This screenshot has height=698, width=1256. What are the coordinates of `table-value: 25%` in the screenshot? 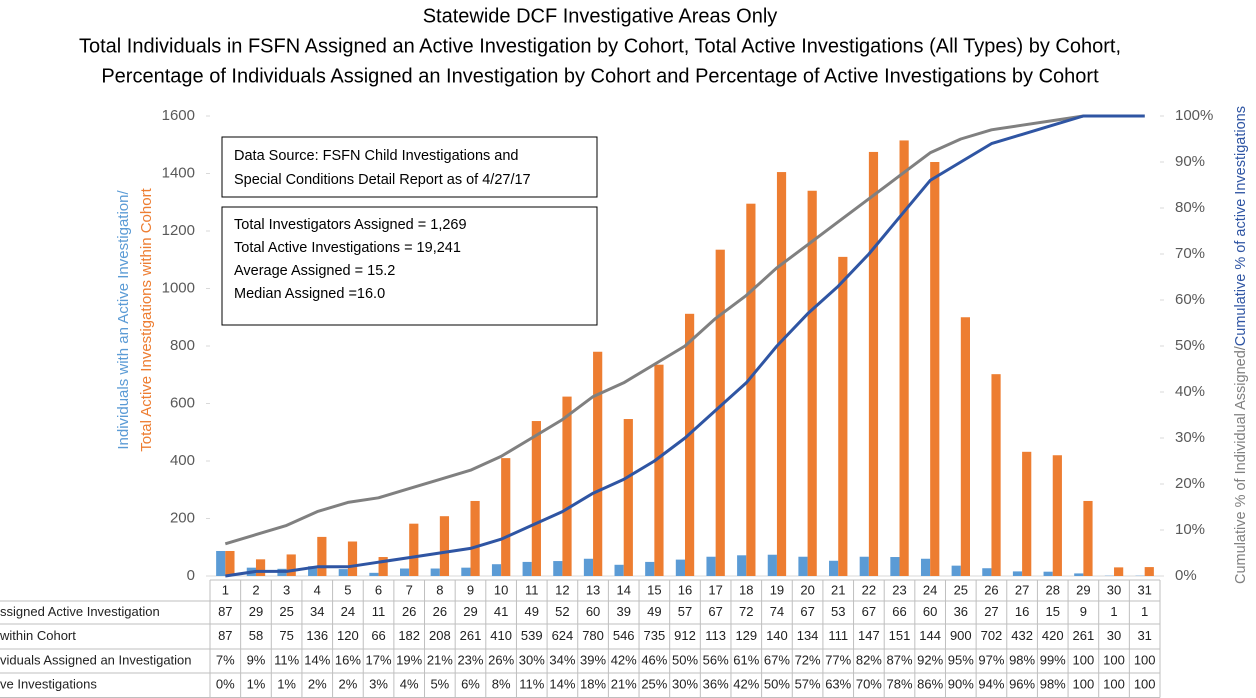 It's located at (654, 684).